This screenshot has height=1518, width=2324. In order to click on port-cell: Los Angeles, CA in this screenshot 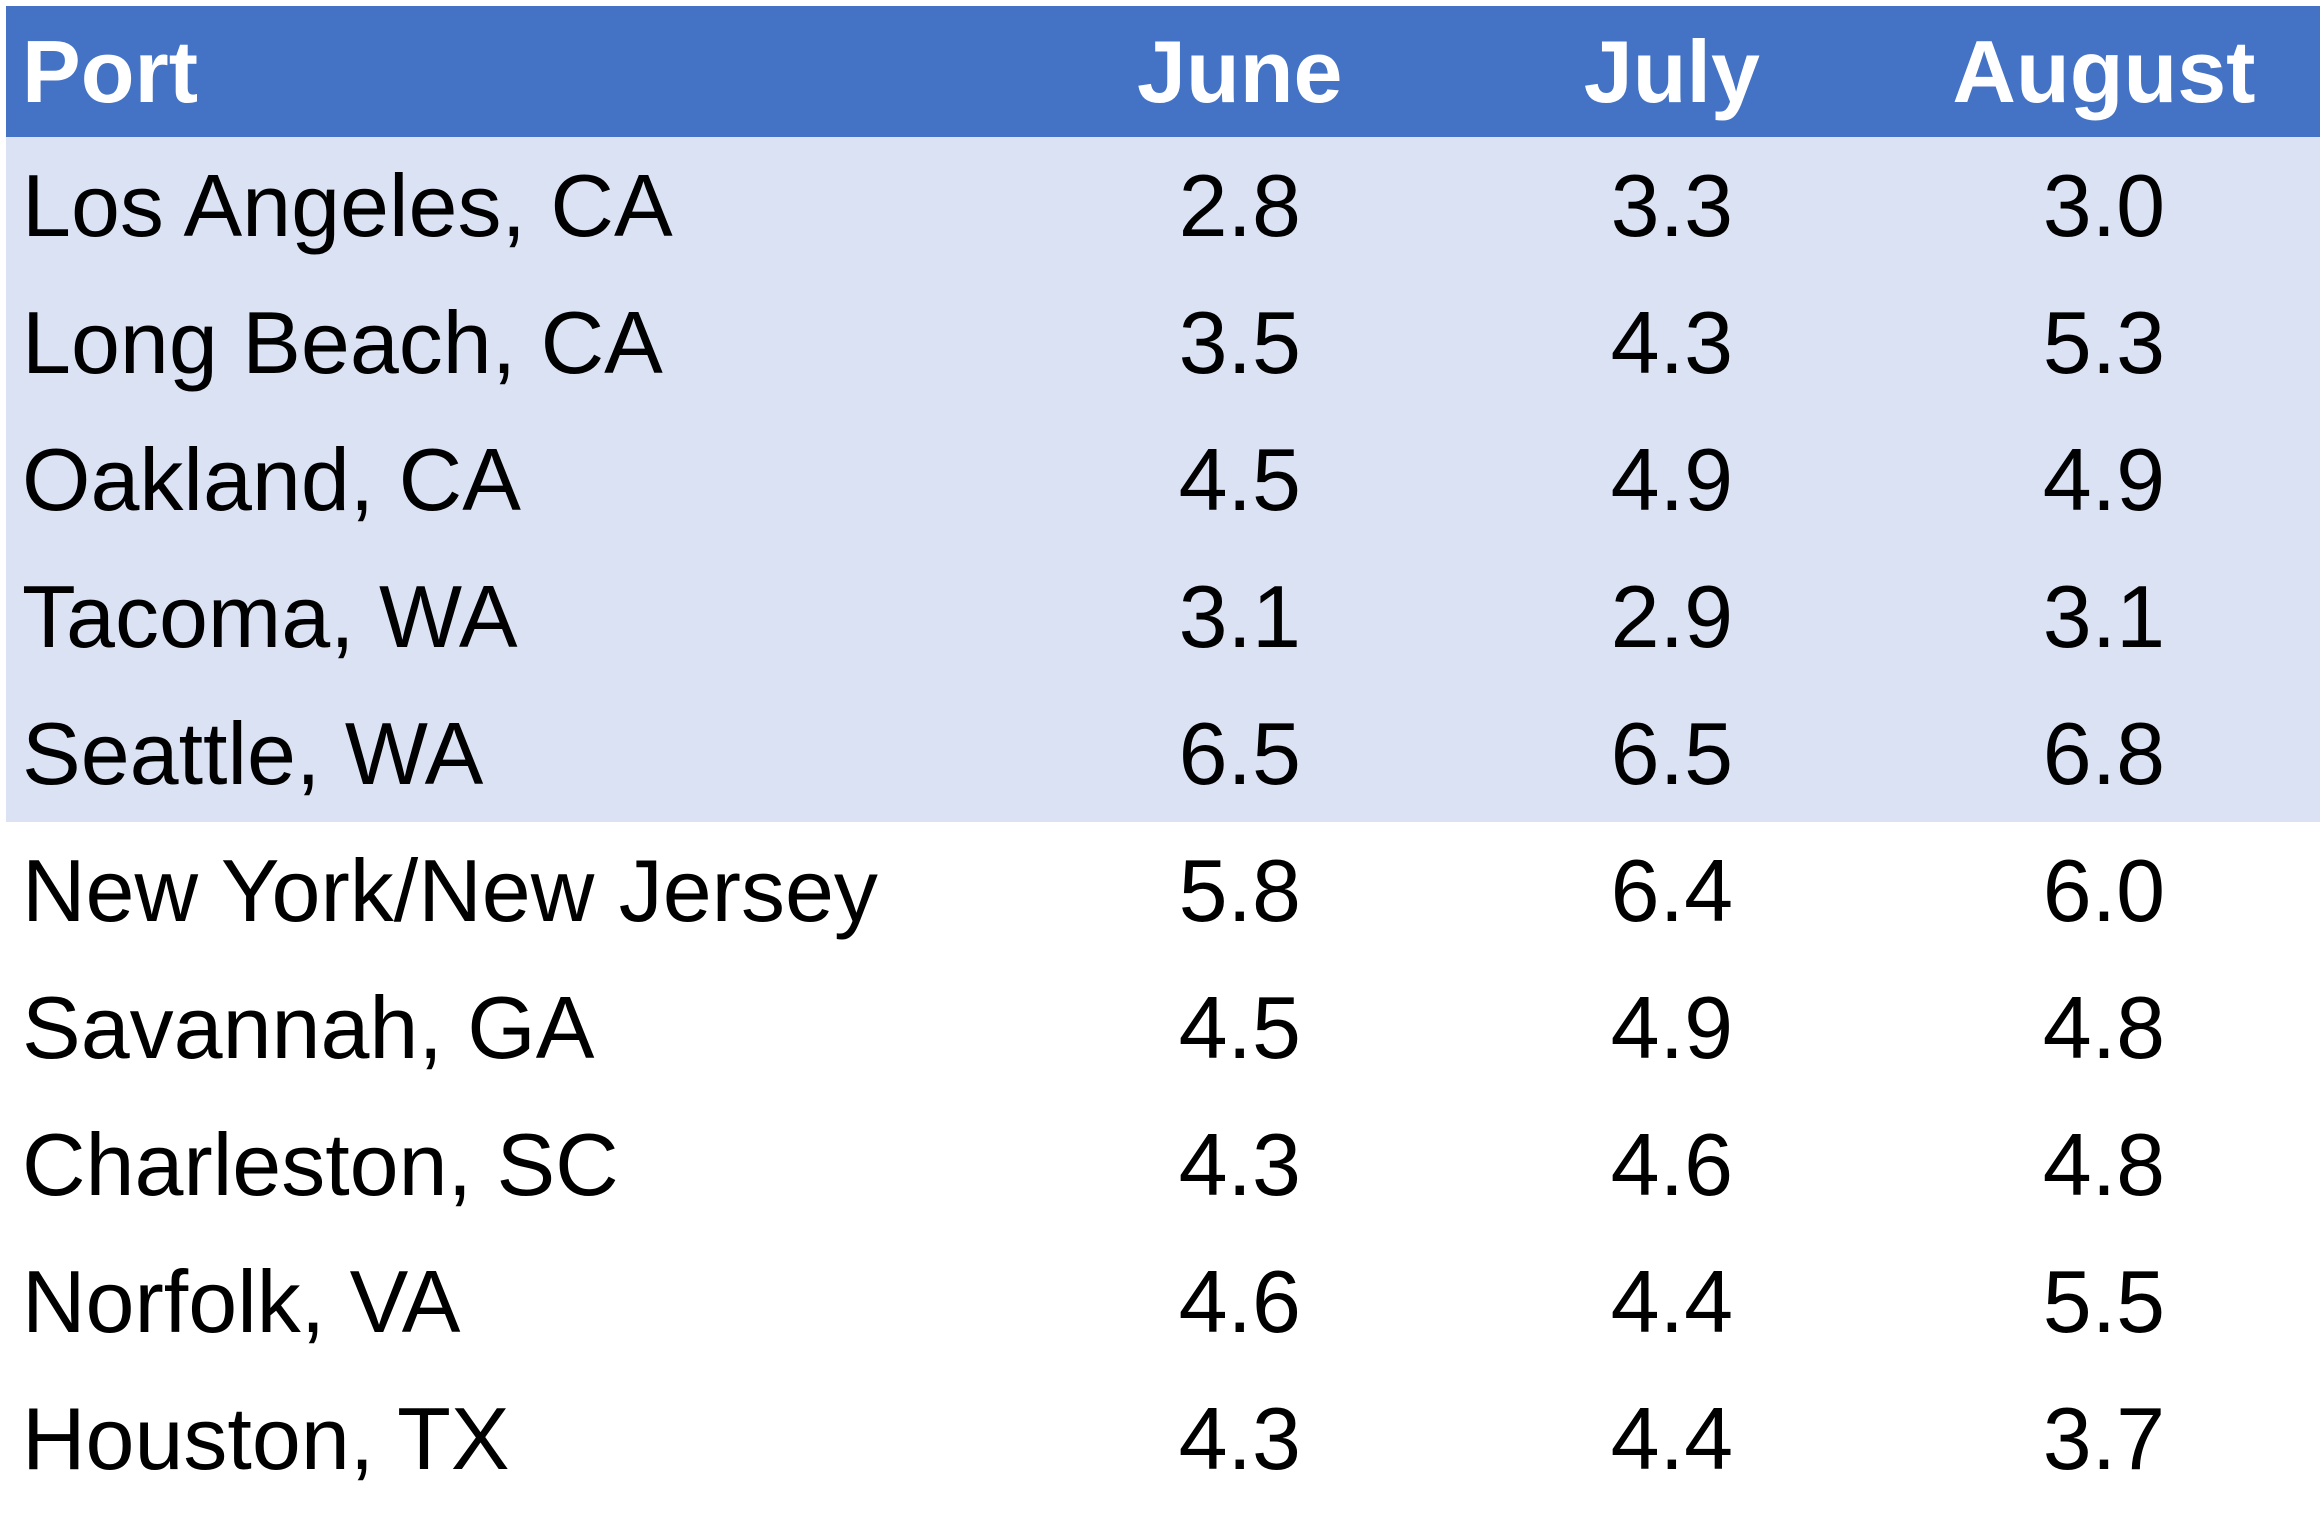, I will do `click(347, 205)`.